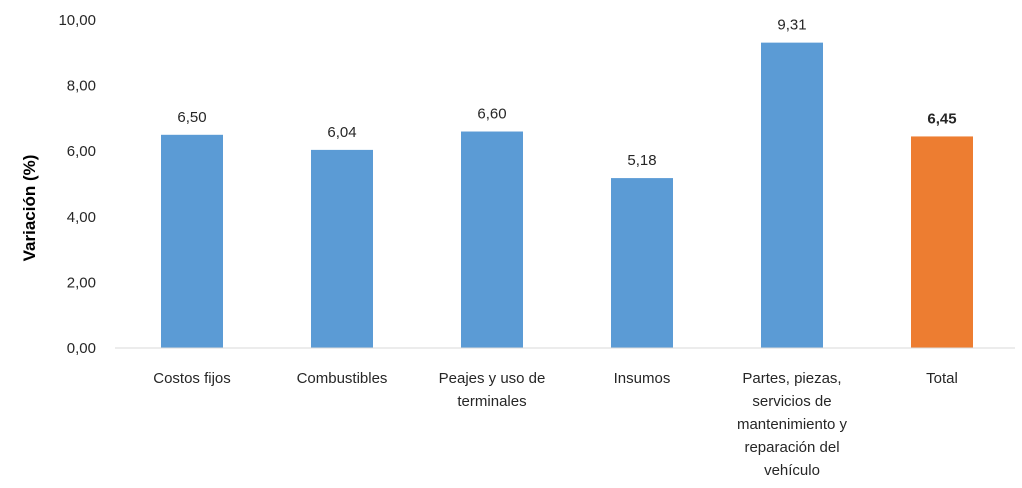 This screenshot has height=488, width=1022. Describe the element at coordinates (491, 401) in the screenshot. I see `category-label-line: terminales` at that location.